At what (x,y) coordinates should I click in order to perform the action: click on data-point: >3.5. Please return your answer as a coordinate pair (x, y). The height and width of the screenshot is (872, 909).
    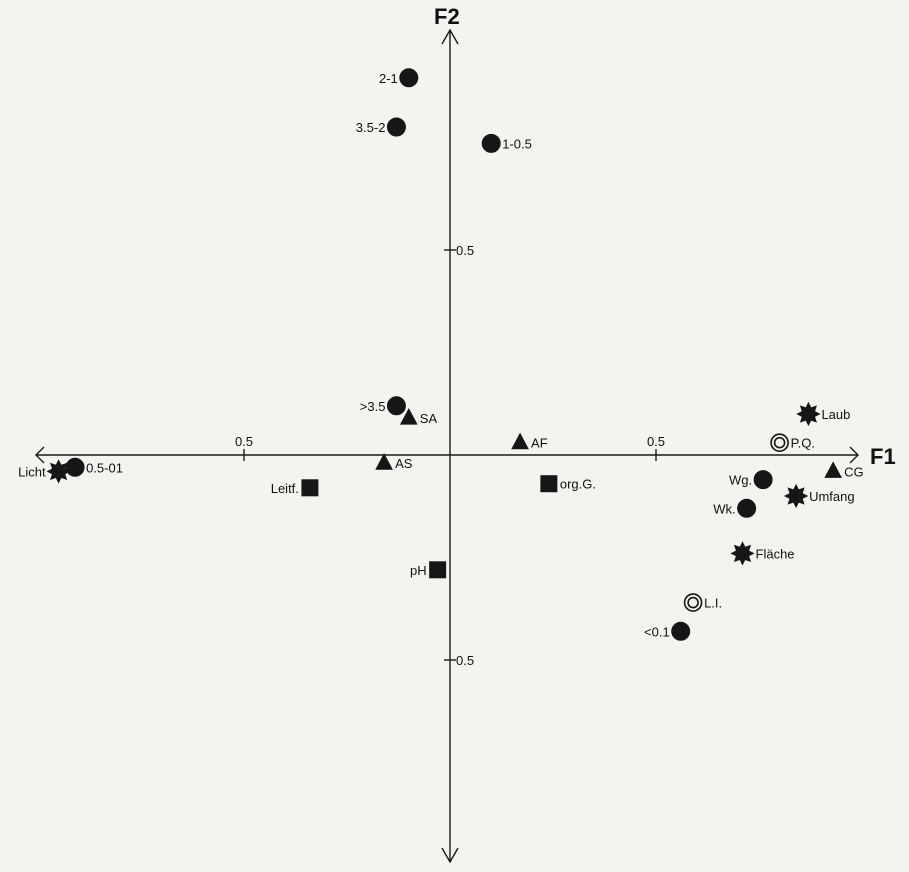
    Looking at the image, I should click on (383, 406).